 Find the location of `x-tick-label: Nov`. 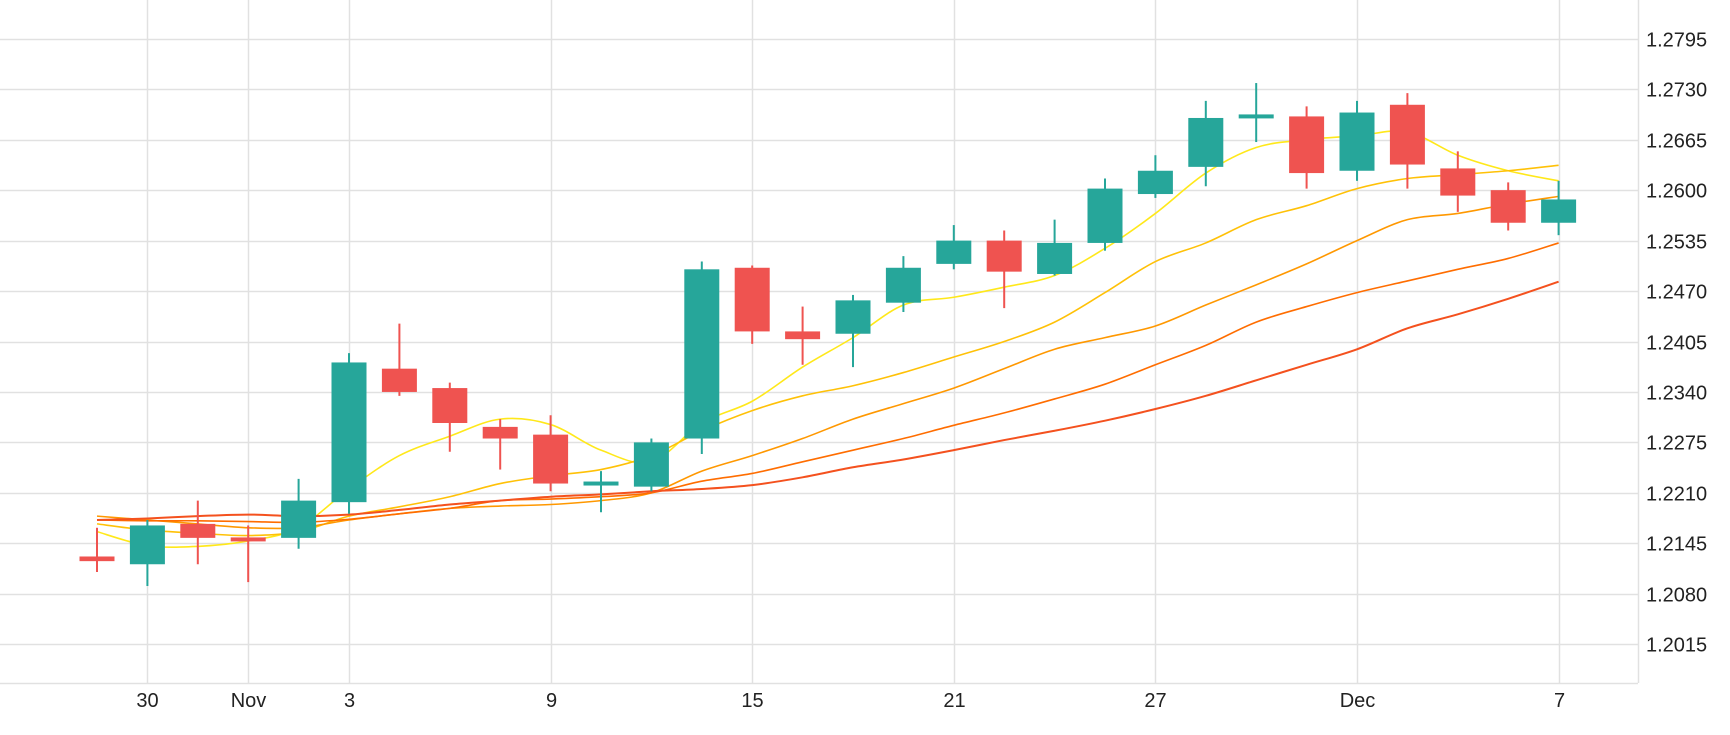

x-tick-label: Nov is located at coordinates (249, 701).